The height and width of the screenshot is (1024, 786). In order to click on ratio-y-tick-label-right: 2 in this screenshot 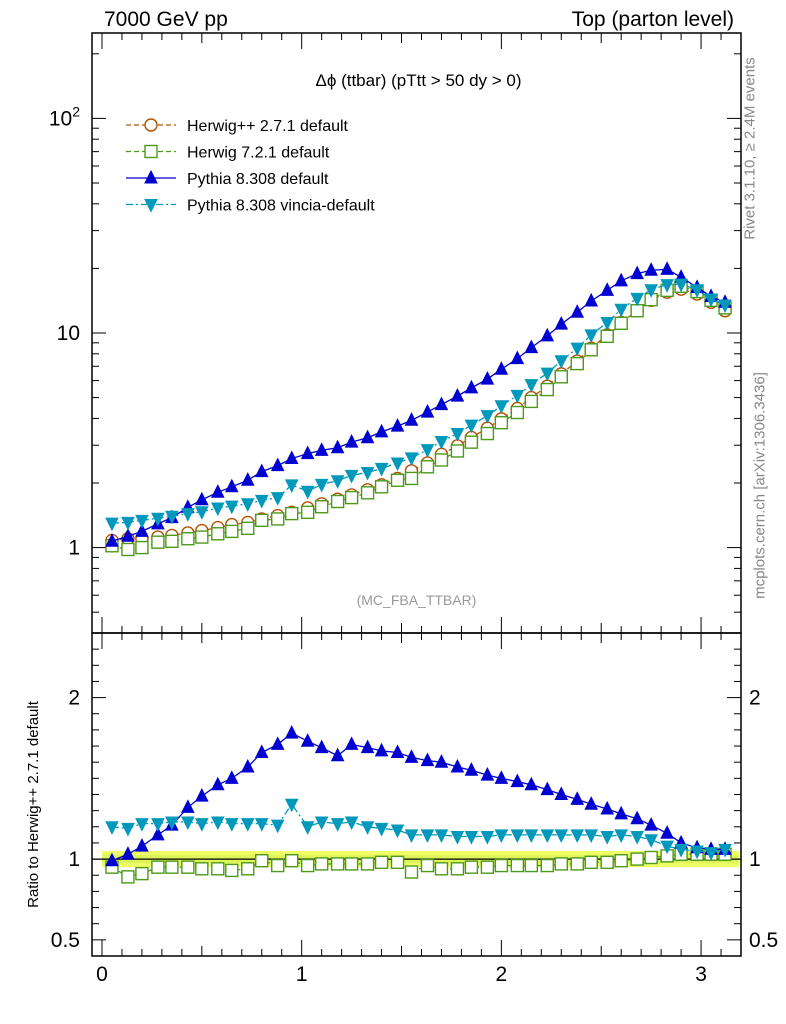, I will do `click(755, 698)`.